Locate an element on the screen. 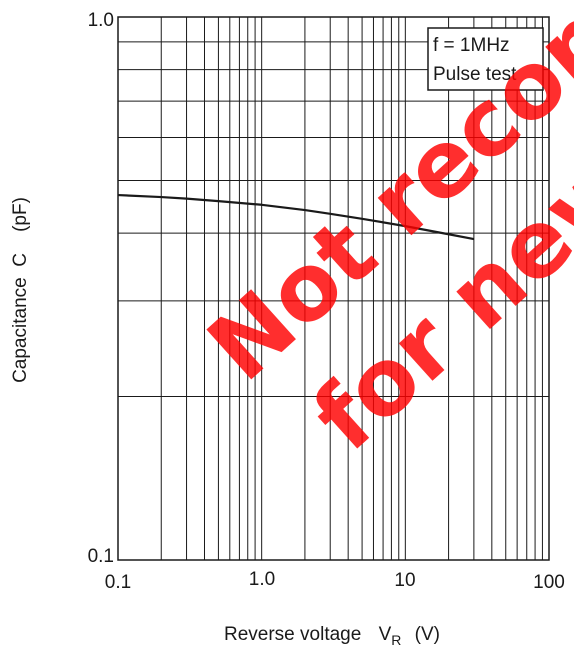 This screenshot has width=574, height=646. x-axis-unit: (V) is located at coordinates (427, 634).